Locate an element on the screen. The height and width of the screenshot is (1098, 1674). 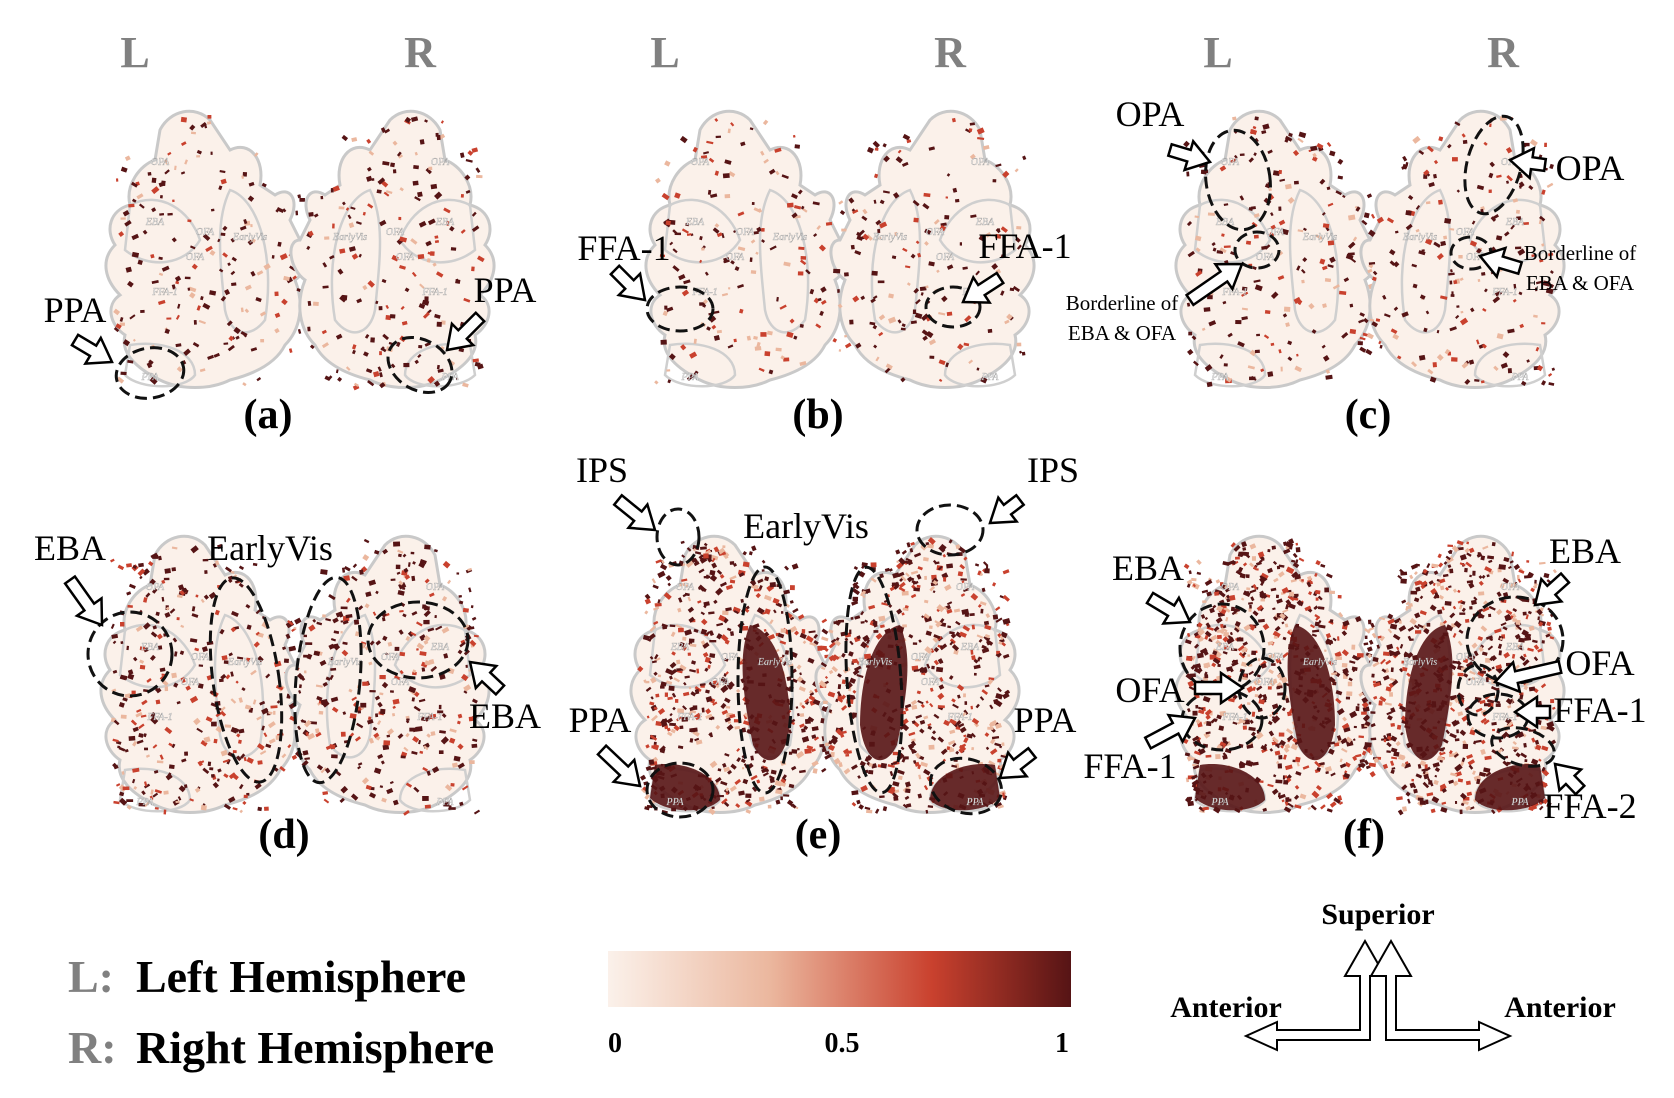
colorbar-tick-0: 0 is located at coordinates (615, 1043).